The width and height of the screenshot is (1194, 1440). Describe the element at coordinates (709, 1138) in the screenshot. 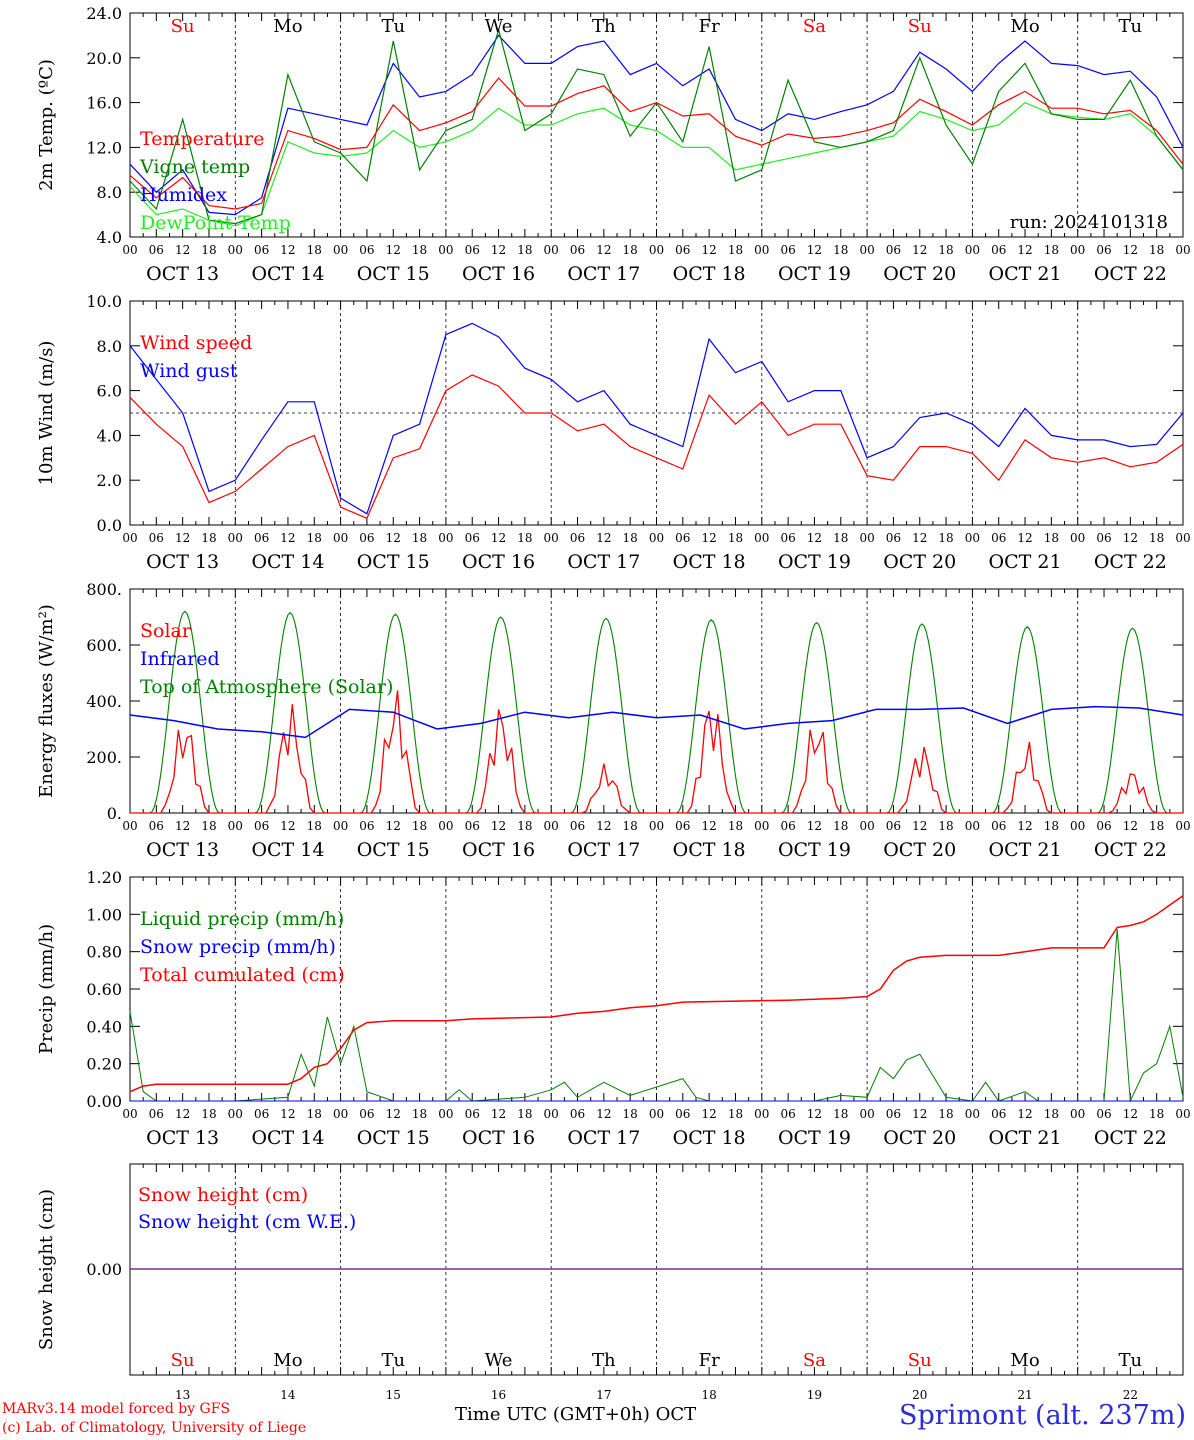

I see `date-label: OCT 18` at that location.